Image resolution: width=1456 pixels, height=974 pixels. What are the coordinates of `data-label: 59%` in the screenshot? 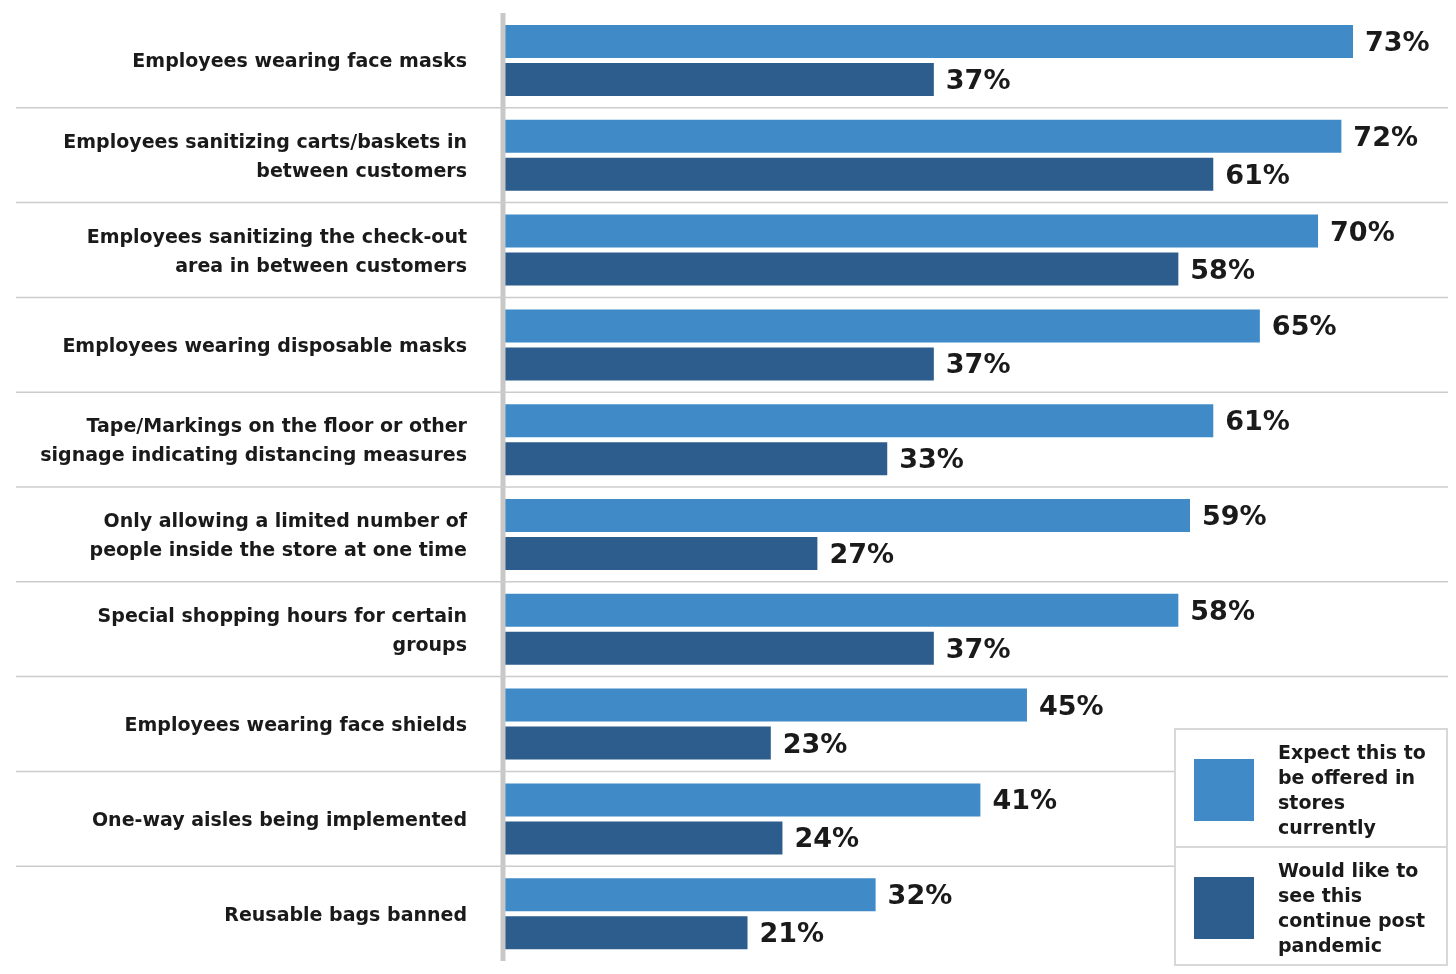 It's located at (1234, 515).